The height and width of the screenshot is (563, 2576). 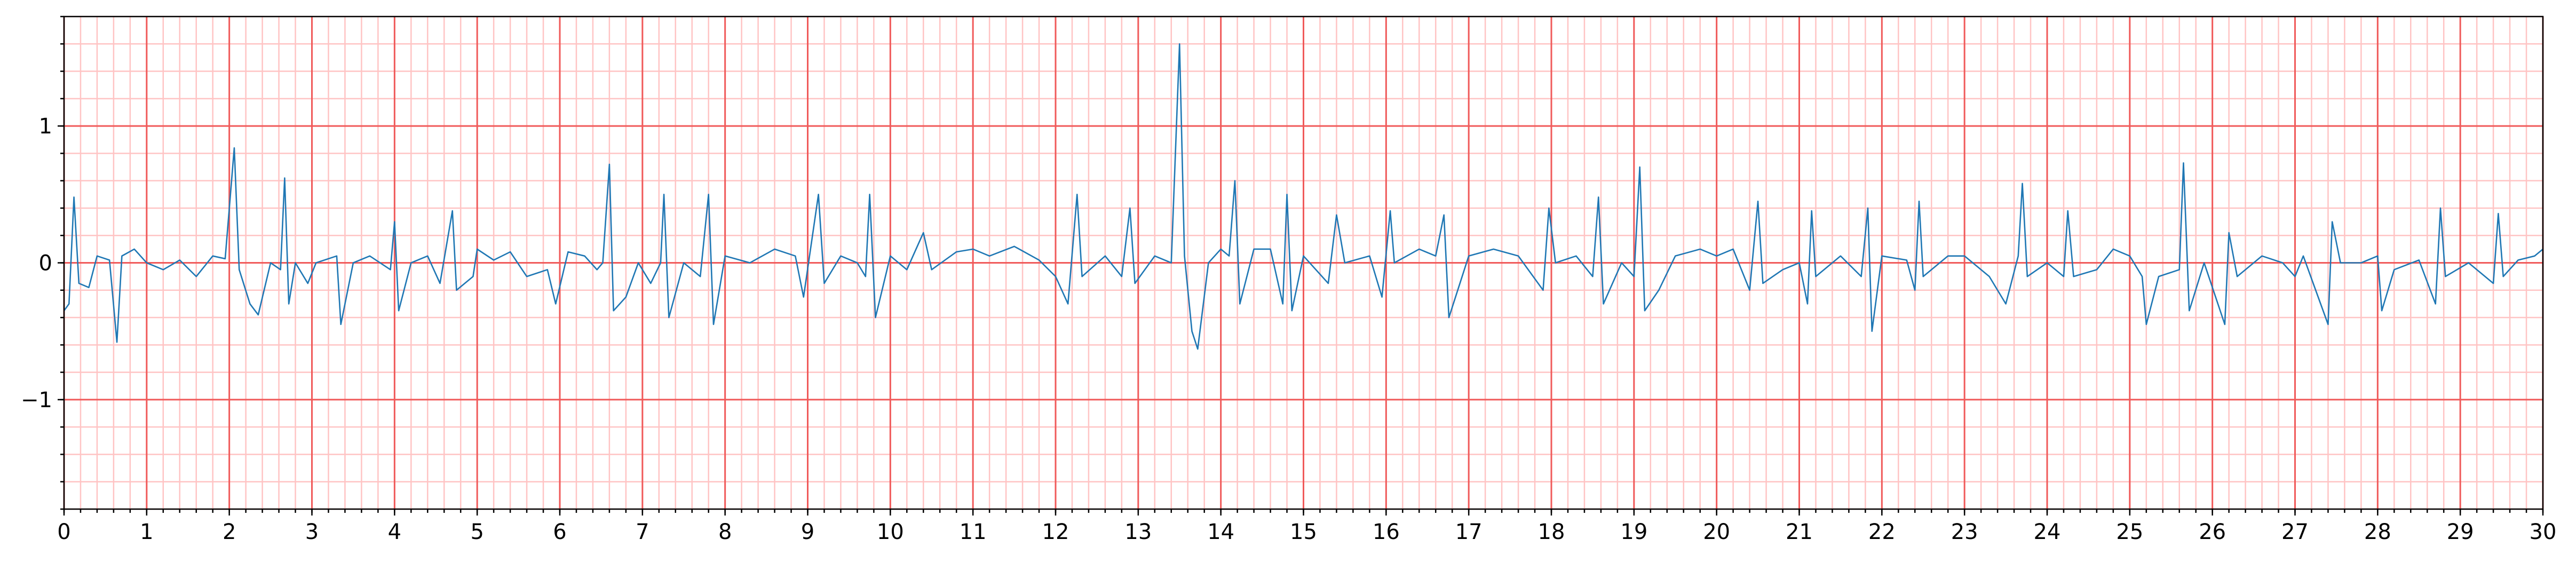 What do you see at coordinates (807, 532) in the screenshot?
I see `x-tick-label: 9` at bounding box center [807, 532].